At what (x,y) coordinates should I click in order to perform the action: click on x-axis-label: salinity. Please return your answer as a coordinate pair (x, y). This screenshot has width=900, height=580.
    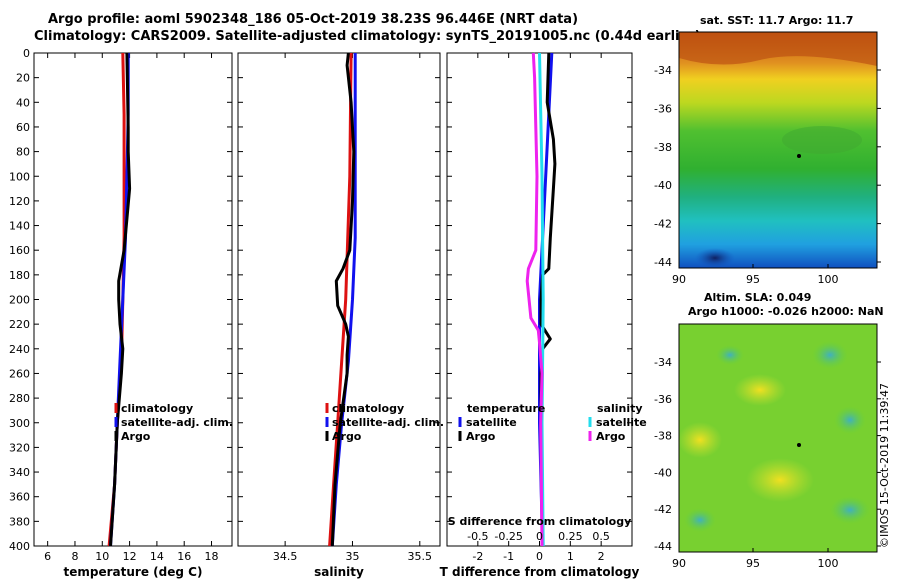
    Looking at the image, I should click on (339, 572).